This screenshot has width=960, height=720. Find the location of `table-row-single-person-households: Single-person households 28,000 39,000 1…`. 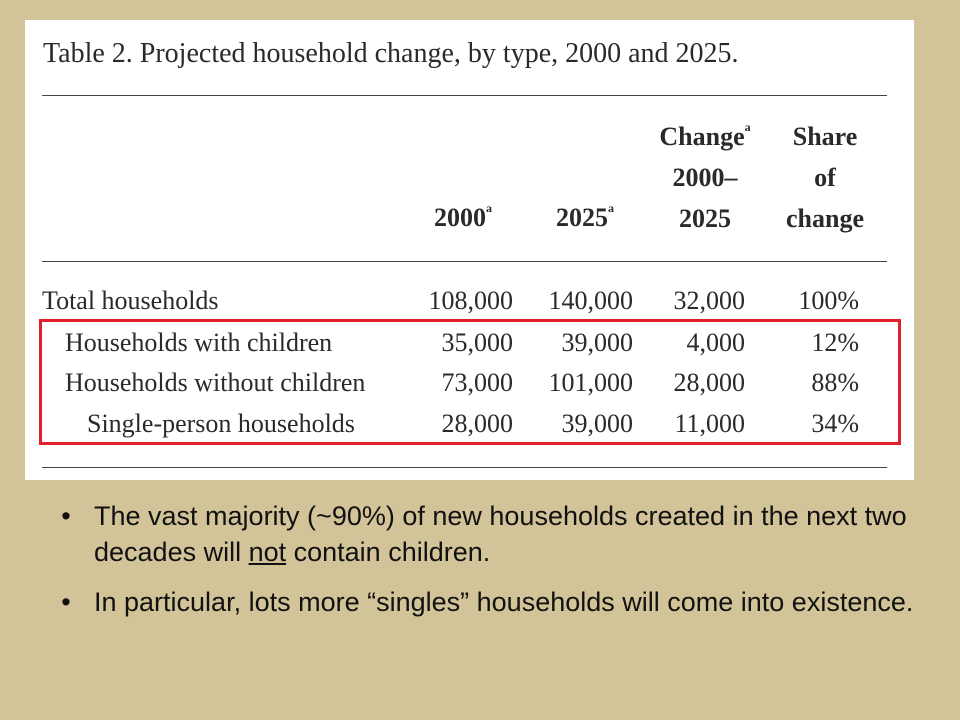

table-row-single-person-households: Single-person households 28,000 39,000 1… is located at coordinates (469, 423).